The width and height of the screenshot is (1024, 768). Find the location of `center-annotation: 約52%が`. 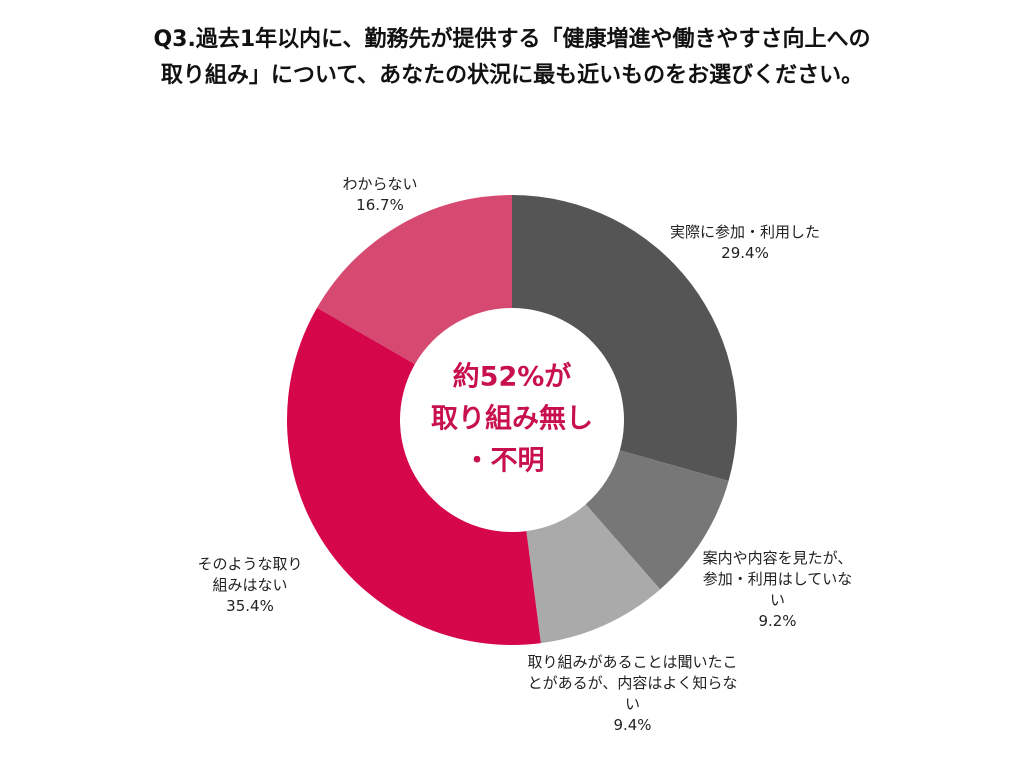

center-annotation: 約52%が is located at coordinates (512, 377).